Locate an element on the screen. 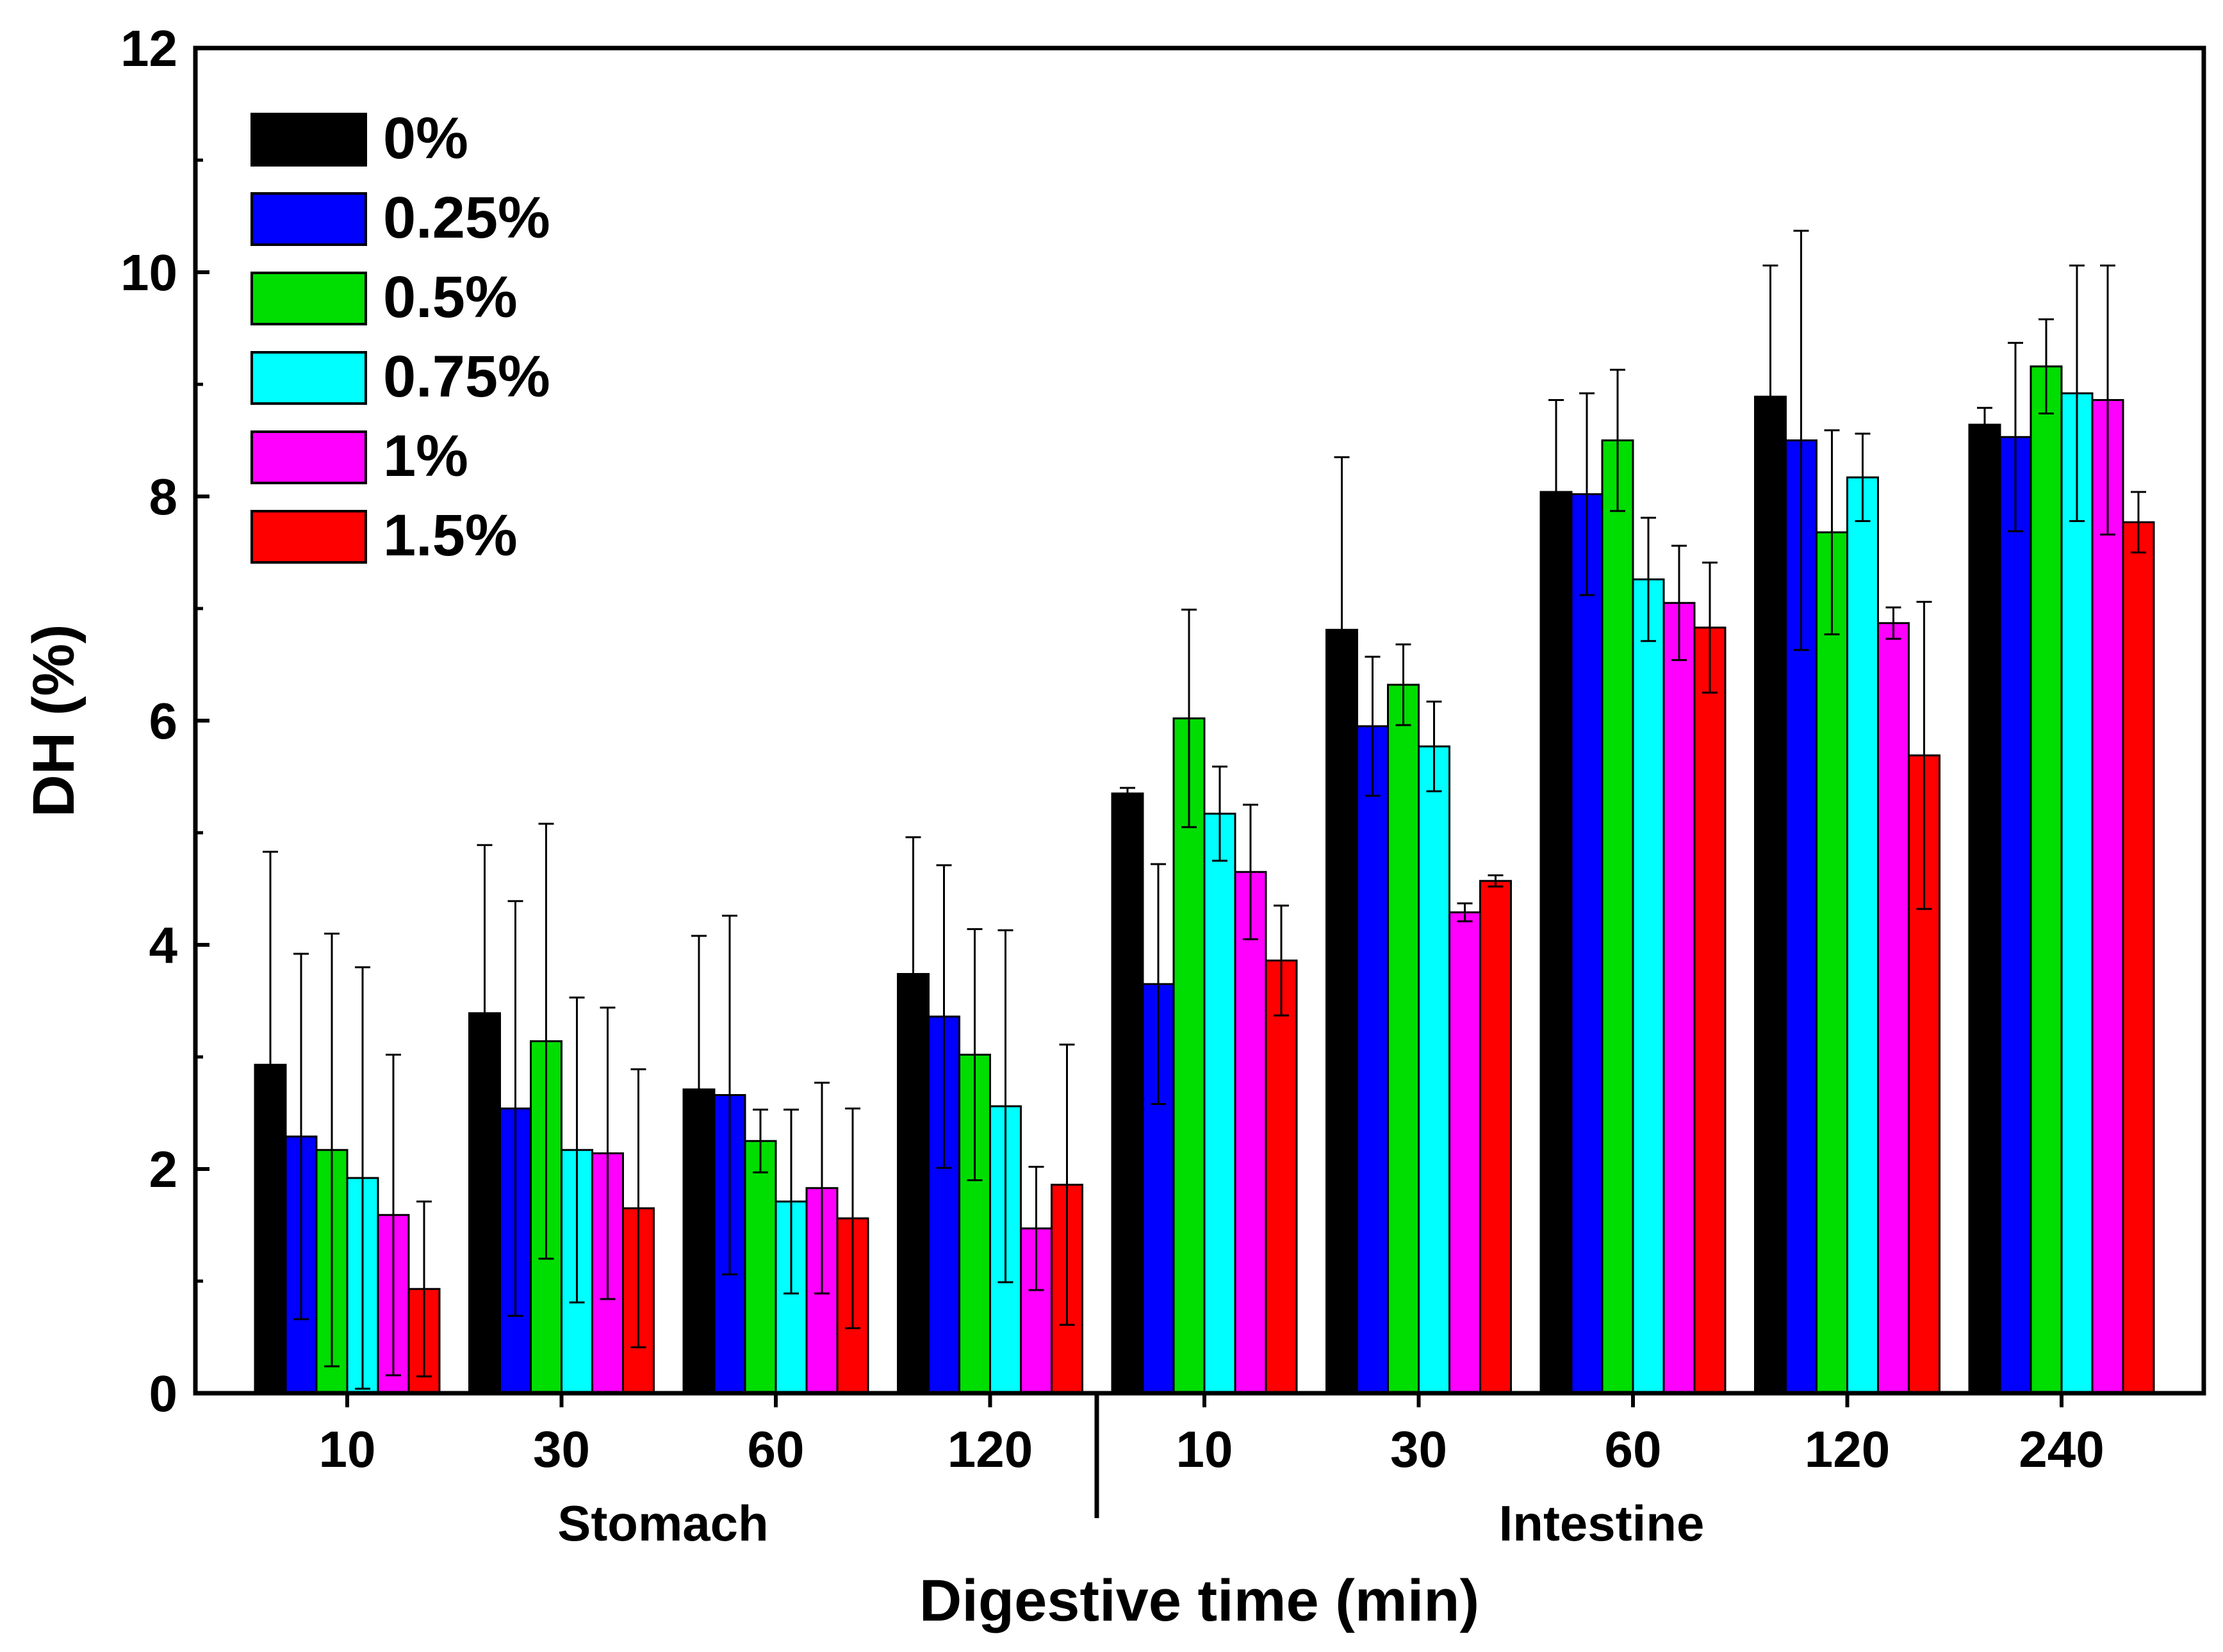  bar-0.5%-6 is located at coordinates (1617, 916).